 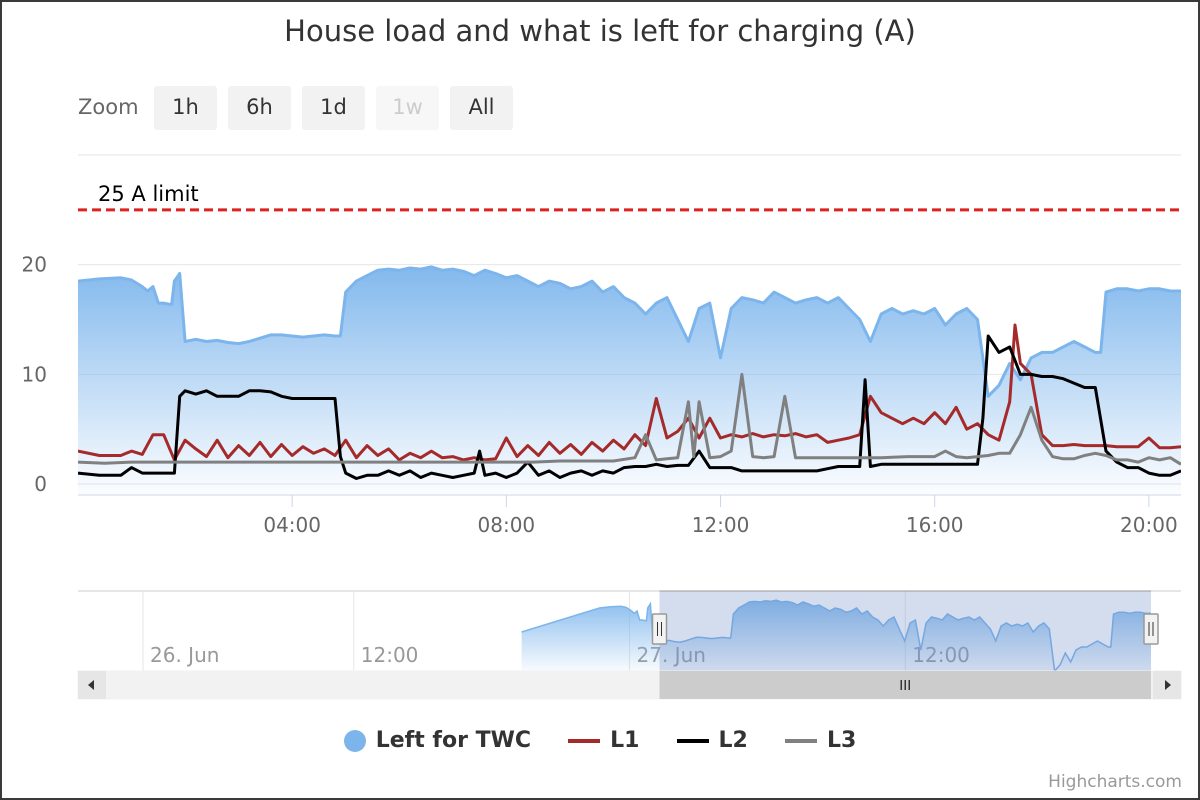 What do you see at coordinates (1115, 782) in the screenshot?
I see `credits-link: Highcharts.com` at bounding box center [1115, 782].